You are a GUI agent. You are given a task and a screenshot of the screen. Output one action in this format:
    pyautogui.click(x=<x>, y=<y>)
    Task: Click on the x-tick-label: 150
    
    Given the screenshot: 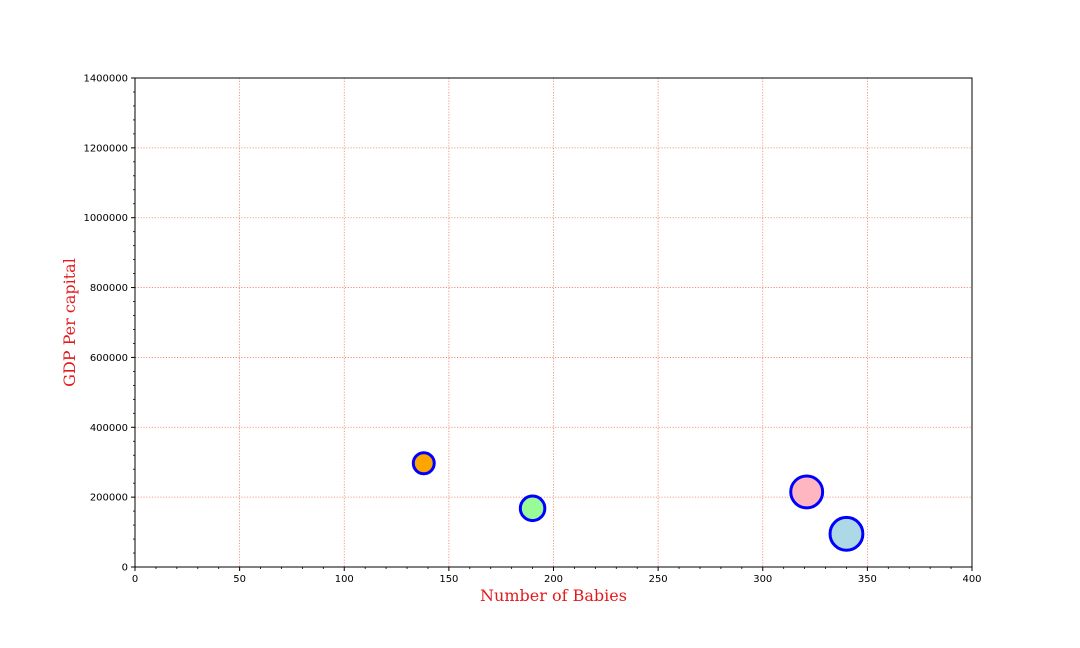 What is the action you would take?
    pyautogui.click(x=448, y=579)
    